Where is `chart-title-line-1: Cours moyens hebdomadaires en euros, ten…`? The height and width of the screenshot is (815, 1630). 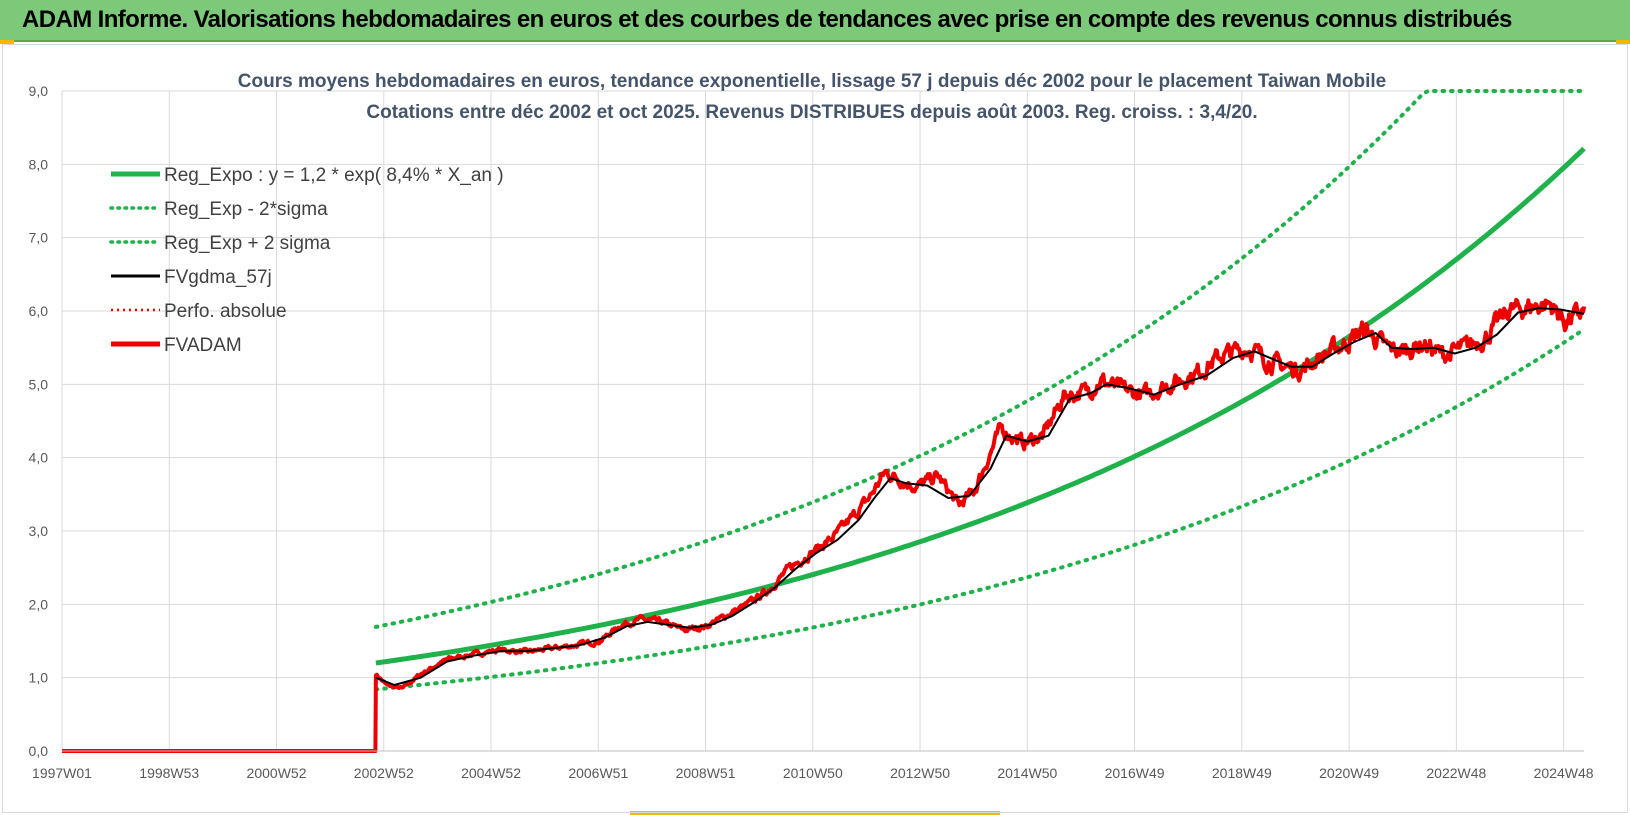 chart-title-line-1: Cours moyens hebdomadaires en euros, ten… is located at coordinates (812, 81).